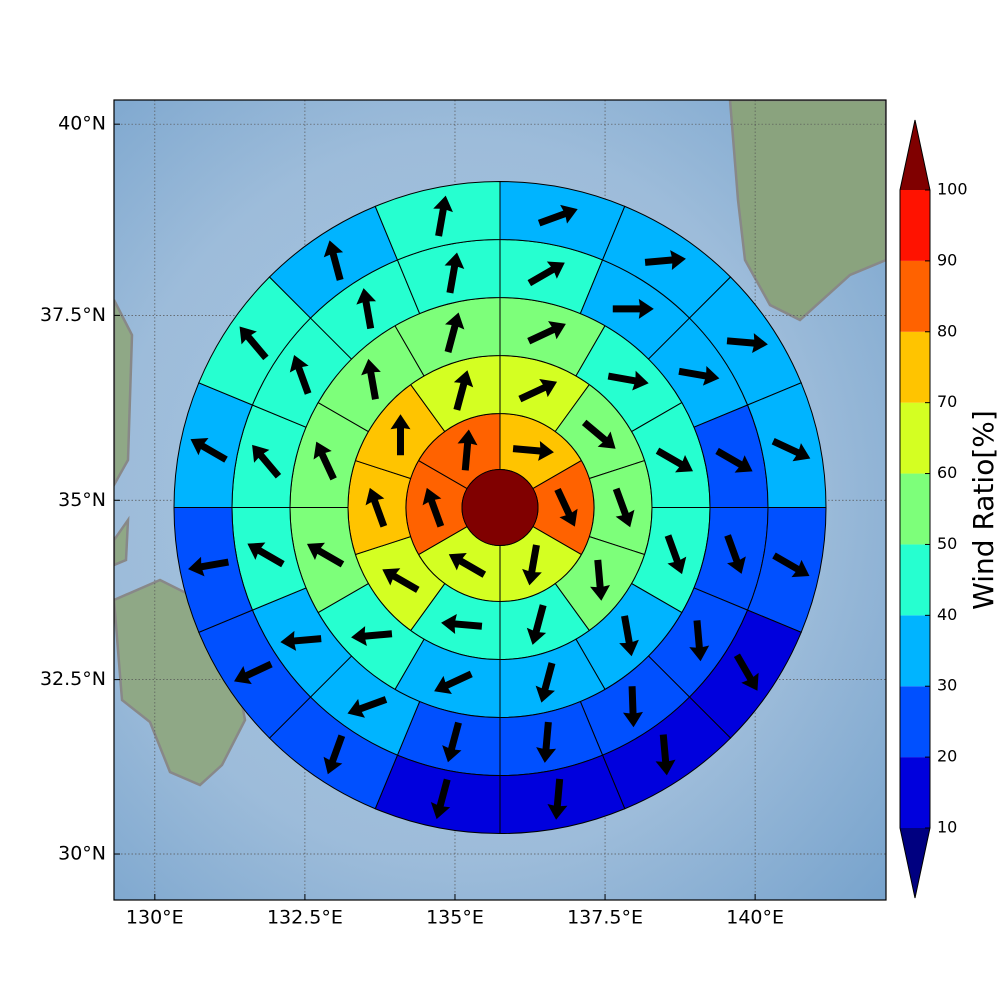  I want to click on colorbar-over, so click(915, 155).